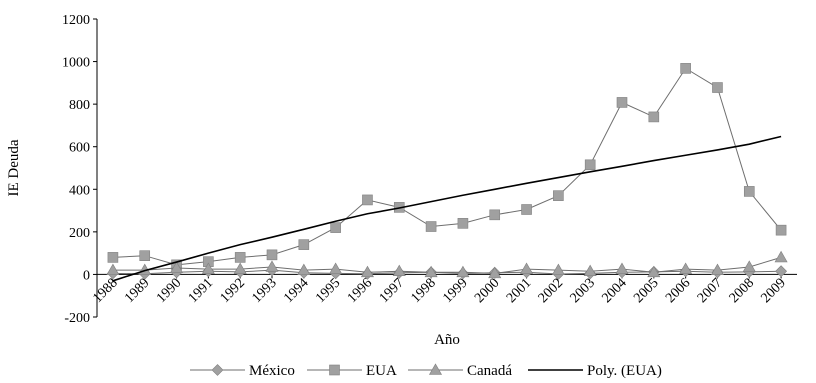  I want to click on legend-item-eua: EUA, so click(352, 371).